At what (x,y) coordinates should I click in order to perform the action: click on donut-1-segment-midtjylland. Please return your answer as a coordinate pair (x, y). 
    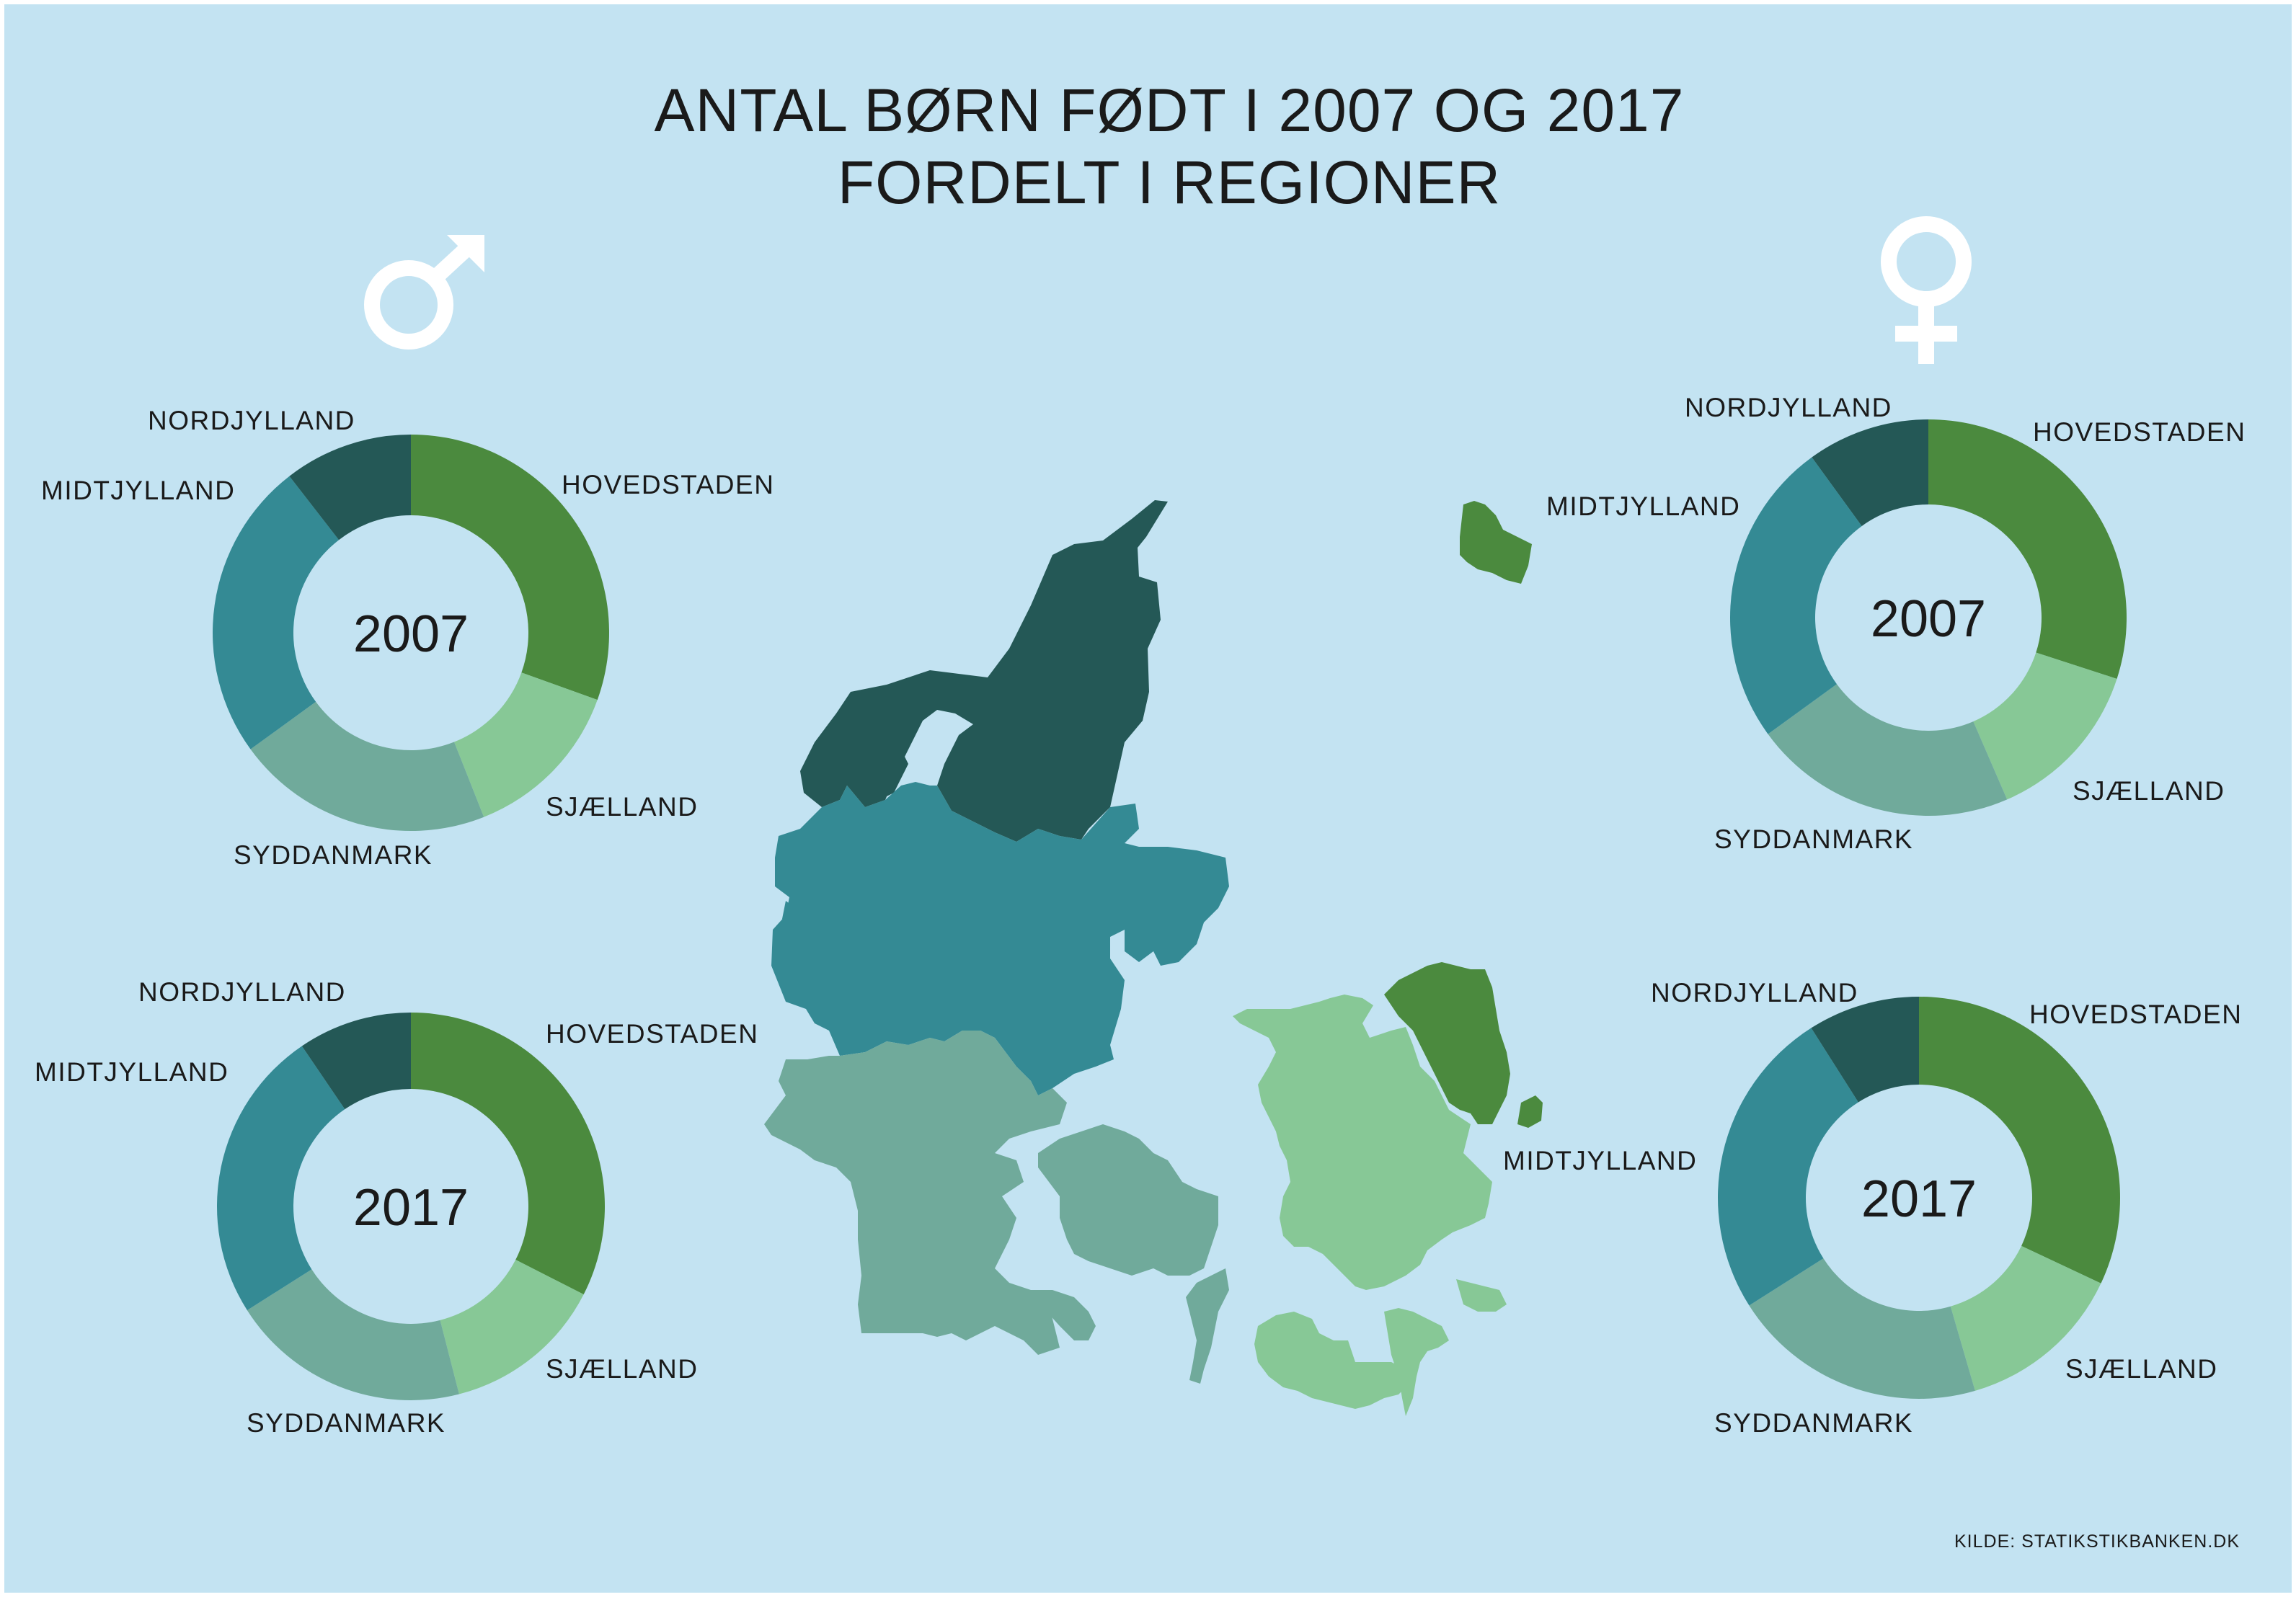
    Looking at the image, I should click on (280, 1178).